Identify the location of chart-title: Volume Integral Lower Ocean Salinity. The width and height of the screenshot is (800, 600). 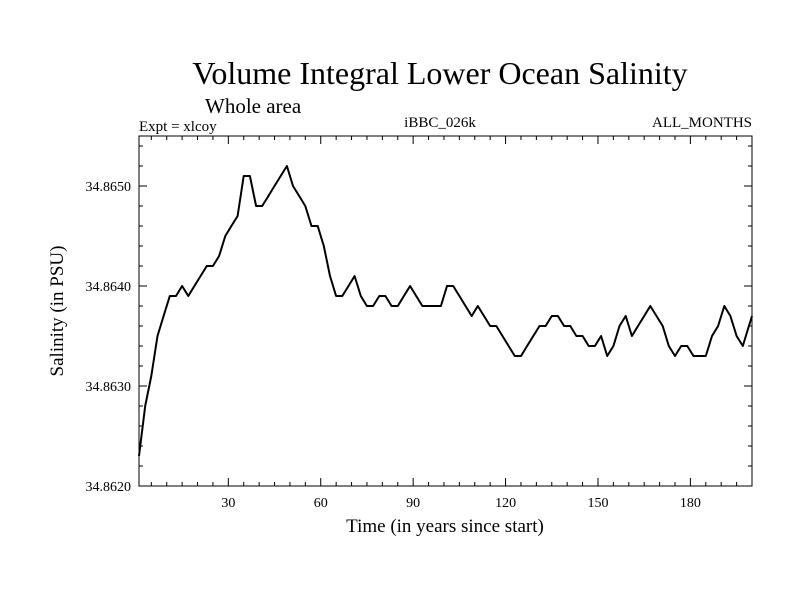
(439, 73).